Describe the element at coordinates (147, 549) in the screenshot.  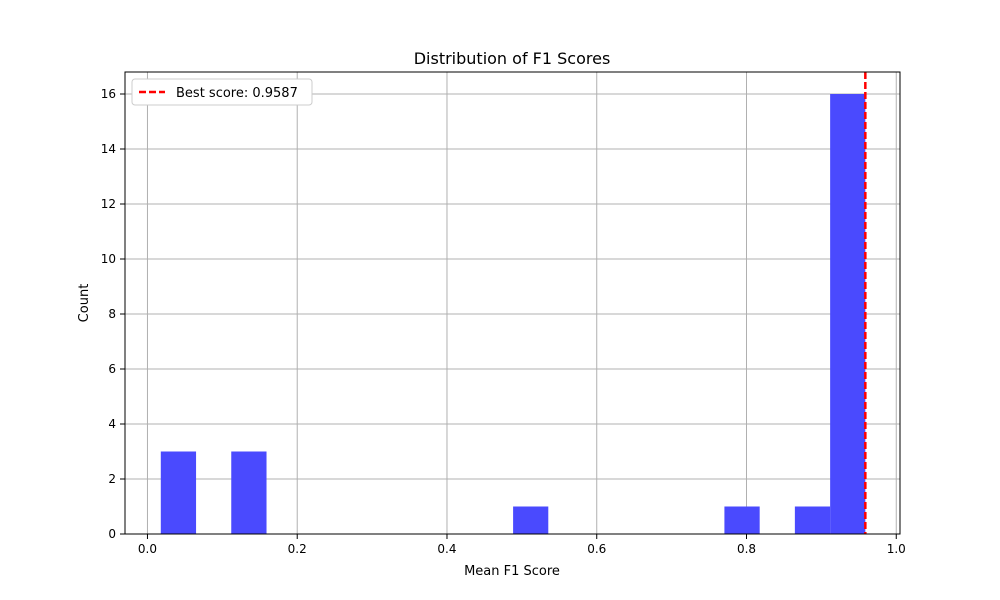
I see `x-tick-label-0: 0.0` at that location.